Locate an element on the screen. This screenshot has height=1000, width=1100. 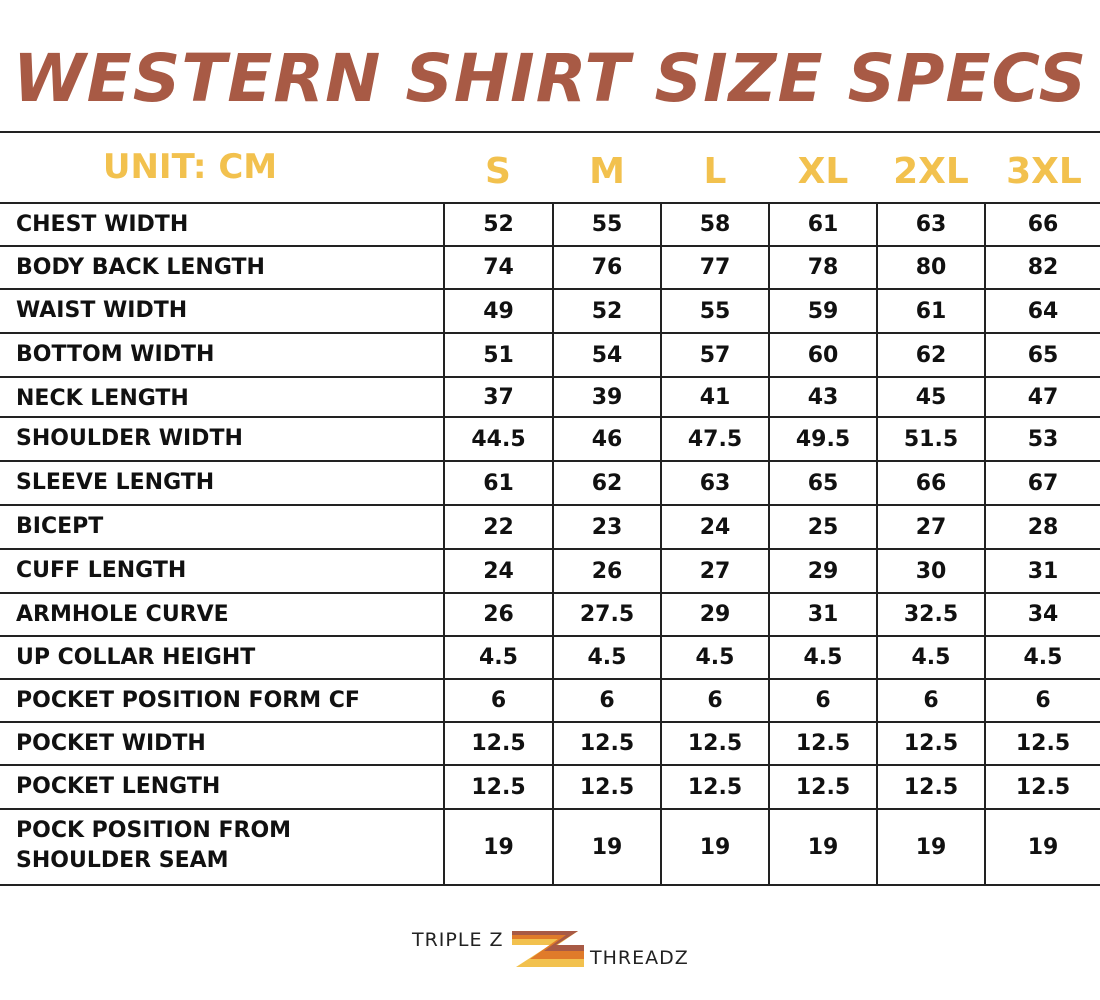
brand-logo: TRIPLE Z THREADZ is located at coordinates (555, 947).